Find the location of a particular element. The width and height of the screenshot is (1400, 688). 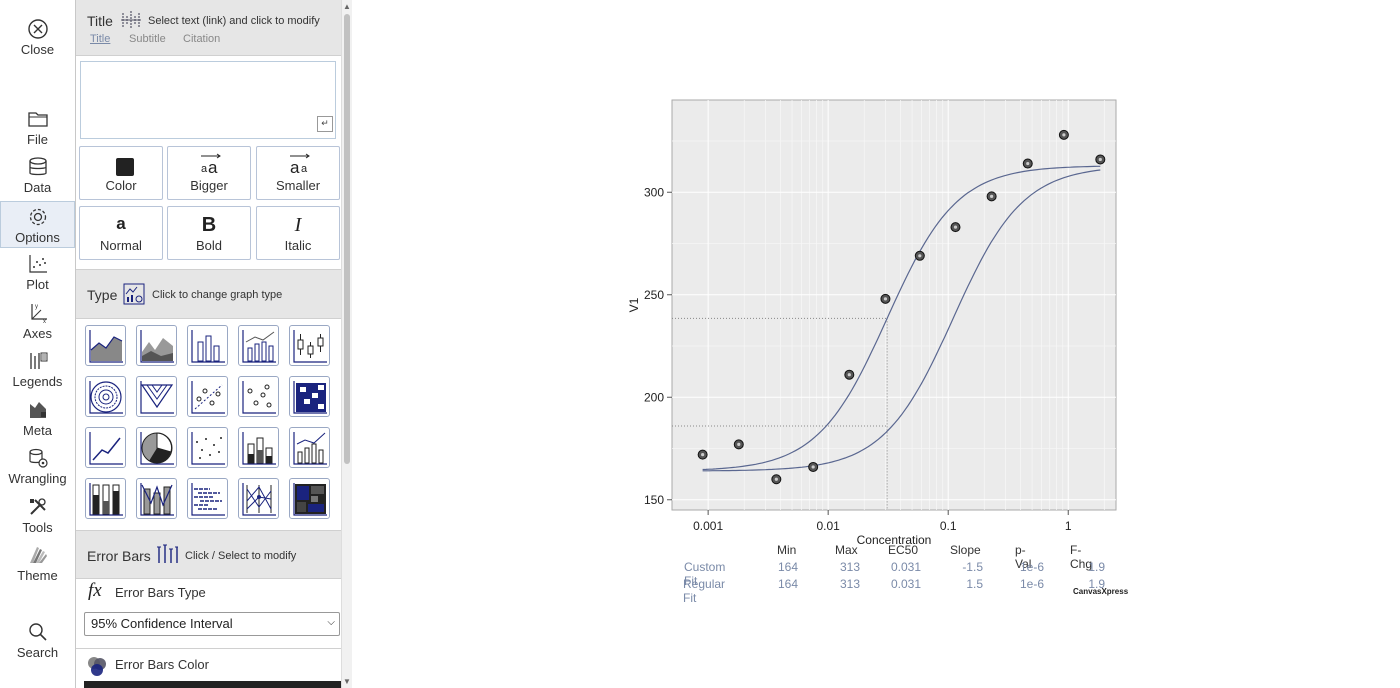

table-cell: 1.9 is located at coordinates (1096, 584).